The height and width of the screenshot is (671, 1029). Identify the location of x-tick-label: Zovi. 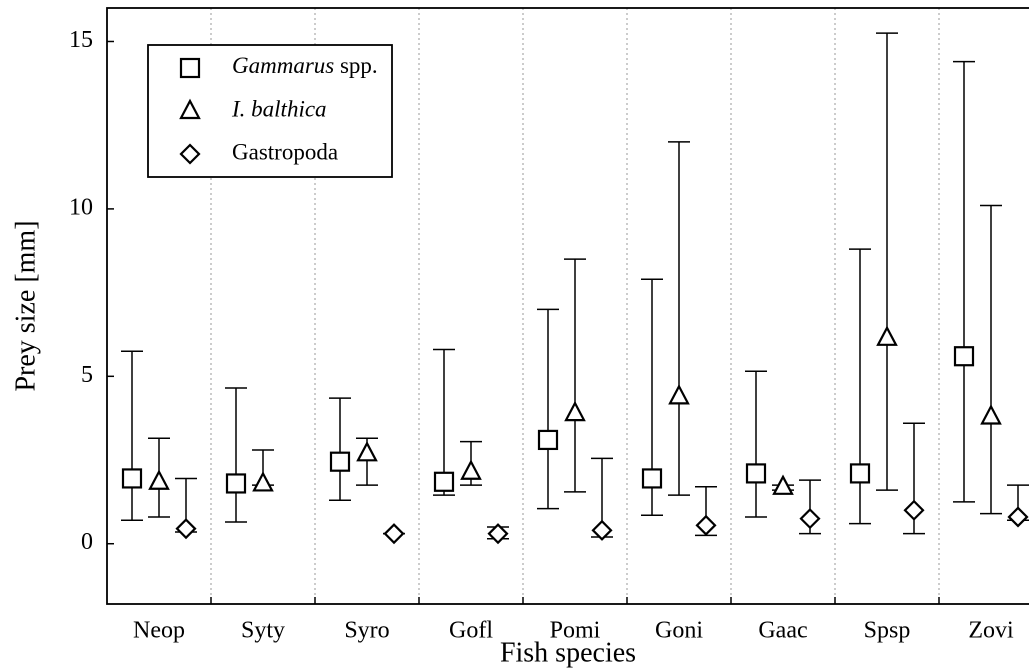
(991, 631).